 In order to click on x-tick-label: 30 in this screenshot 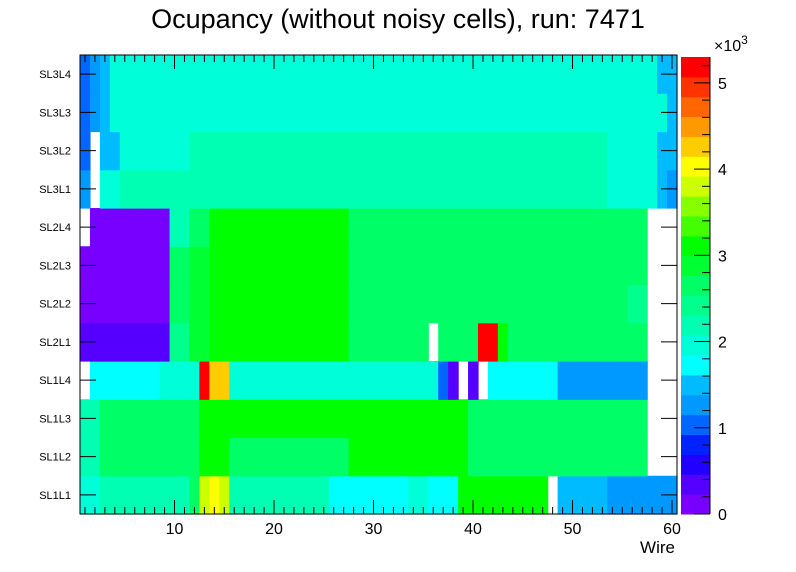, I will do `click(374, 529)`.